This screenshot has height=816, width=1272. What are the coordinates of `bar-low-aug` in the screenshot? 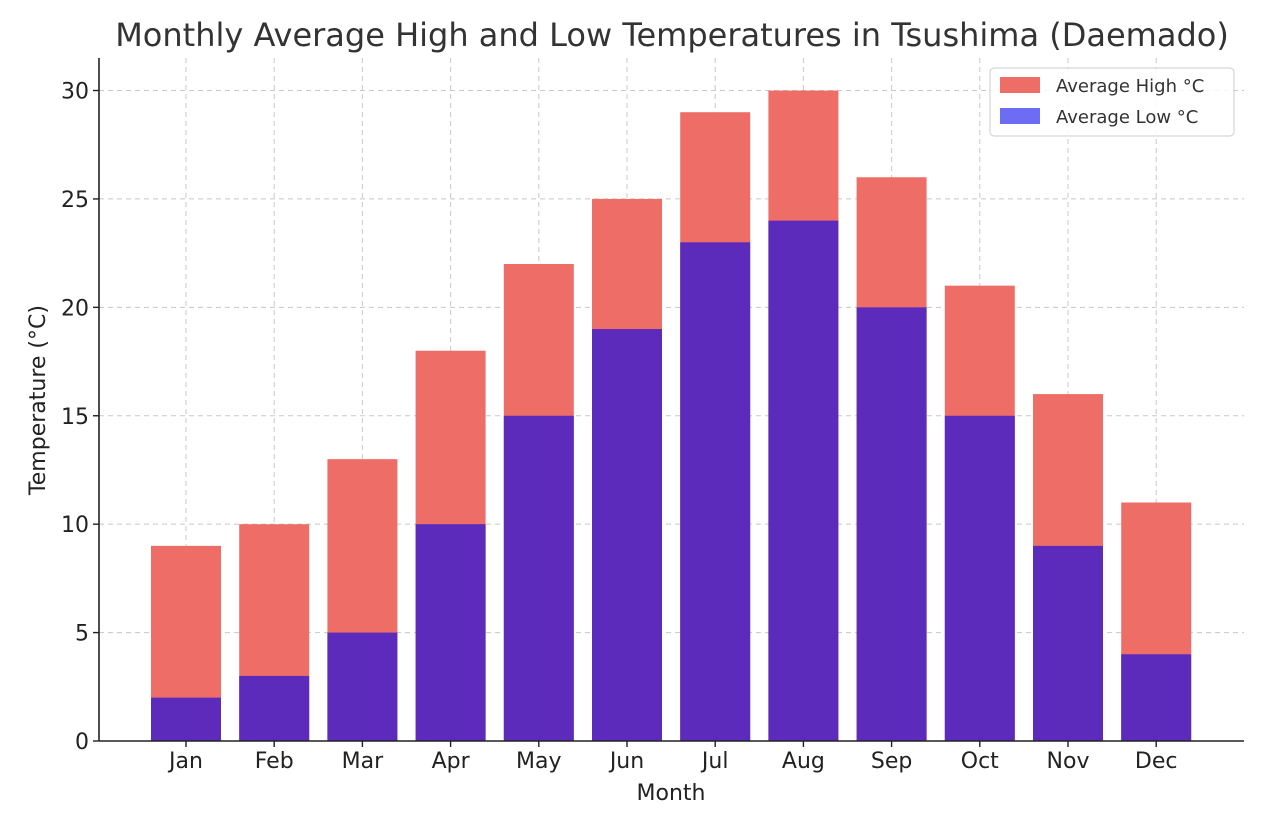 It's located at (803, 481).